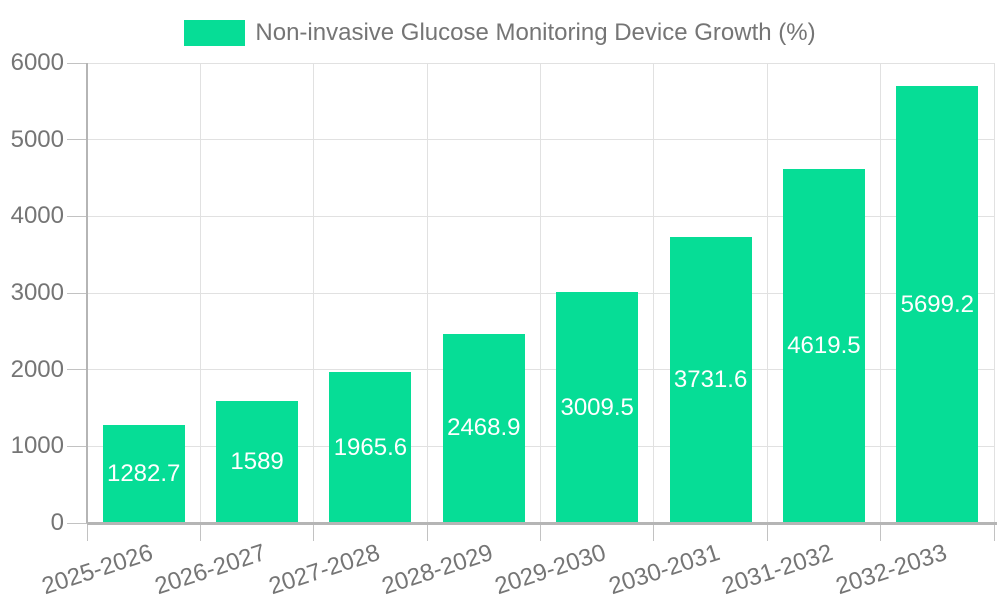 The height and width of the screenshot is (600, 1000). I want to click on bar-value-label: 1282.7, so click(143, 473).